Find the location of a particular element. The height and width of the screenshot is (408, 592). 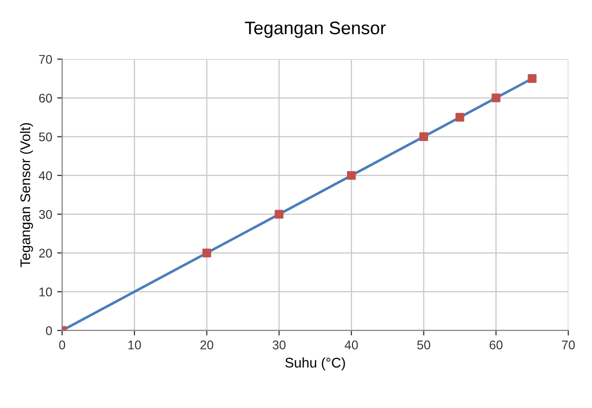

x-tick-label: 50 is located at coordinates (423, 345).